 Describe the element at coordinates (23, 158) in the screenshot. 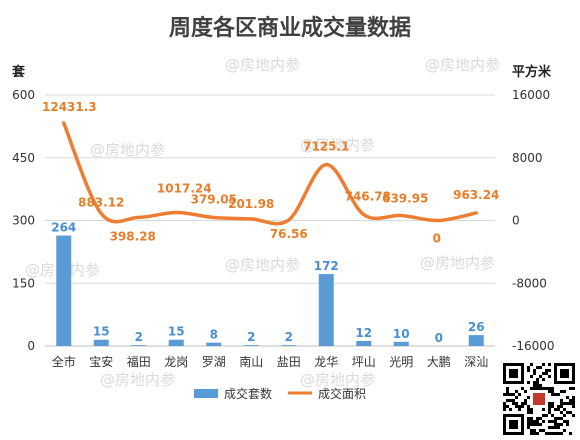

I see `y-left-tick-label: 450` at that location.